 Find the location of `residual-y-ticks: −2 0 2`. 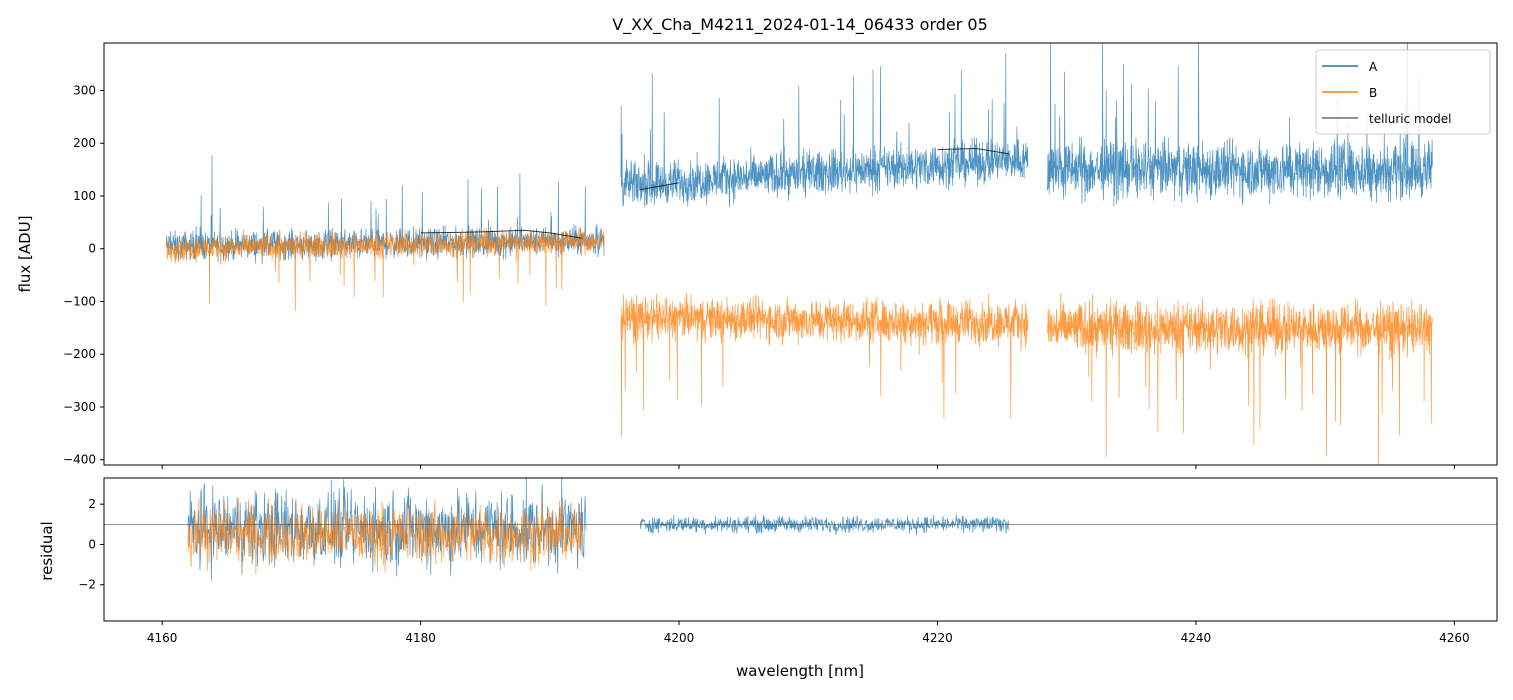

residual-y-ticks: −2 0 2 is located at coordinates (91, 544).